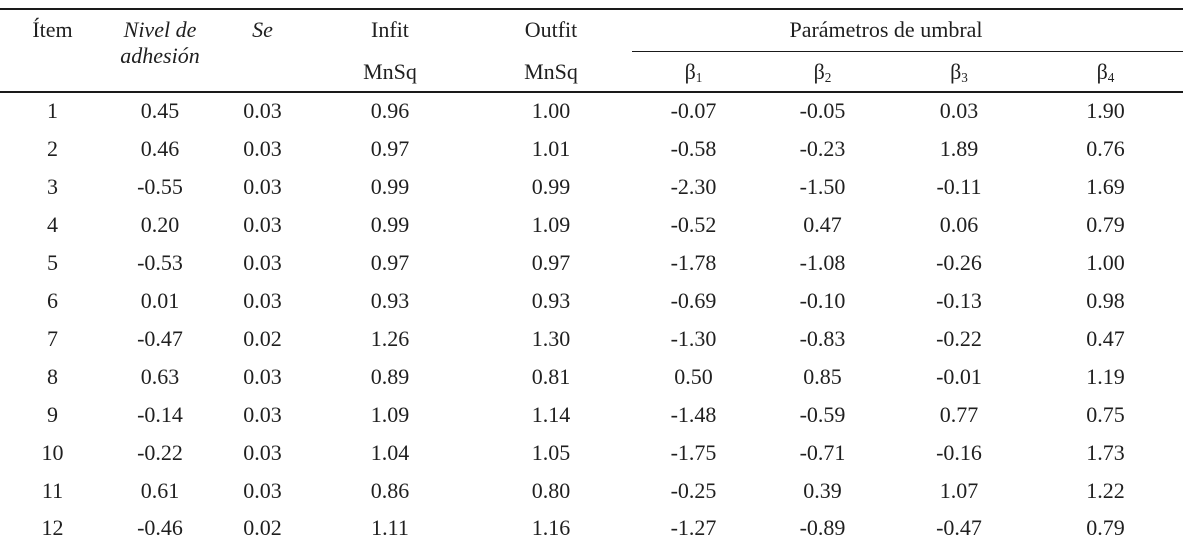 Image resolution: width=1183 pixels, height=544 pixels. What do you see at coordinates (390, 300) in the screenshot?
I see `cell-infit: 0.93` at bounding box center [390, 300].